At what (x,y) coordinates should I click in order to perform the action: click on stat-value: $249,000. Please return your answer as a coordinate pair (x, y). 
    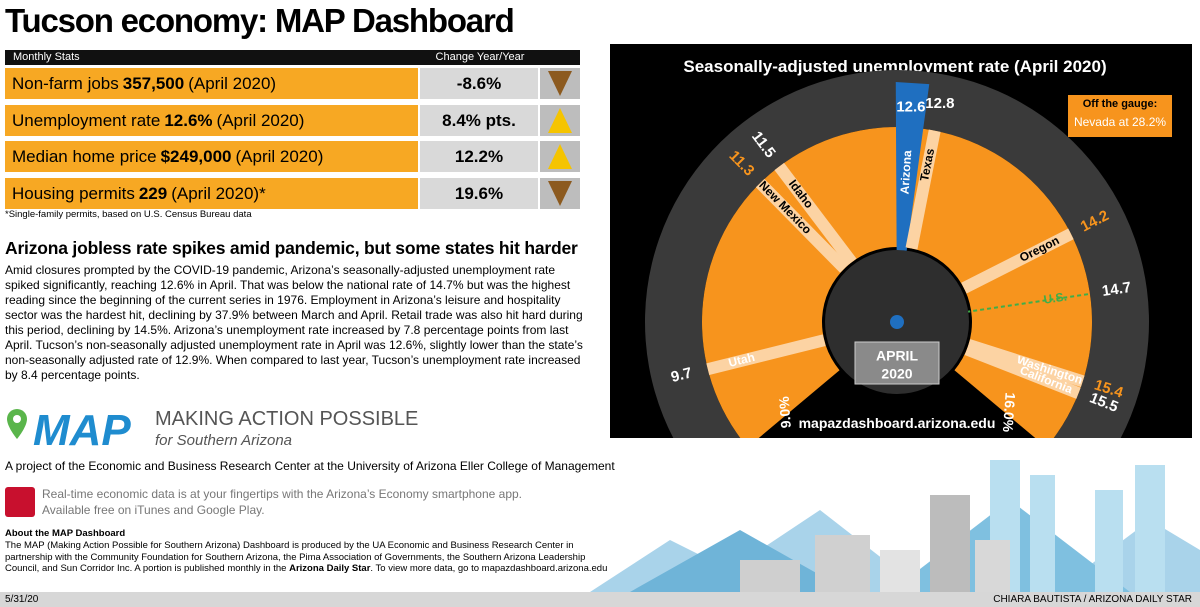
    Looking at the image, I should click on (196, 156).